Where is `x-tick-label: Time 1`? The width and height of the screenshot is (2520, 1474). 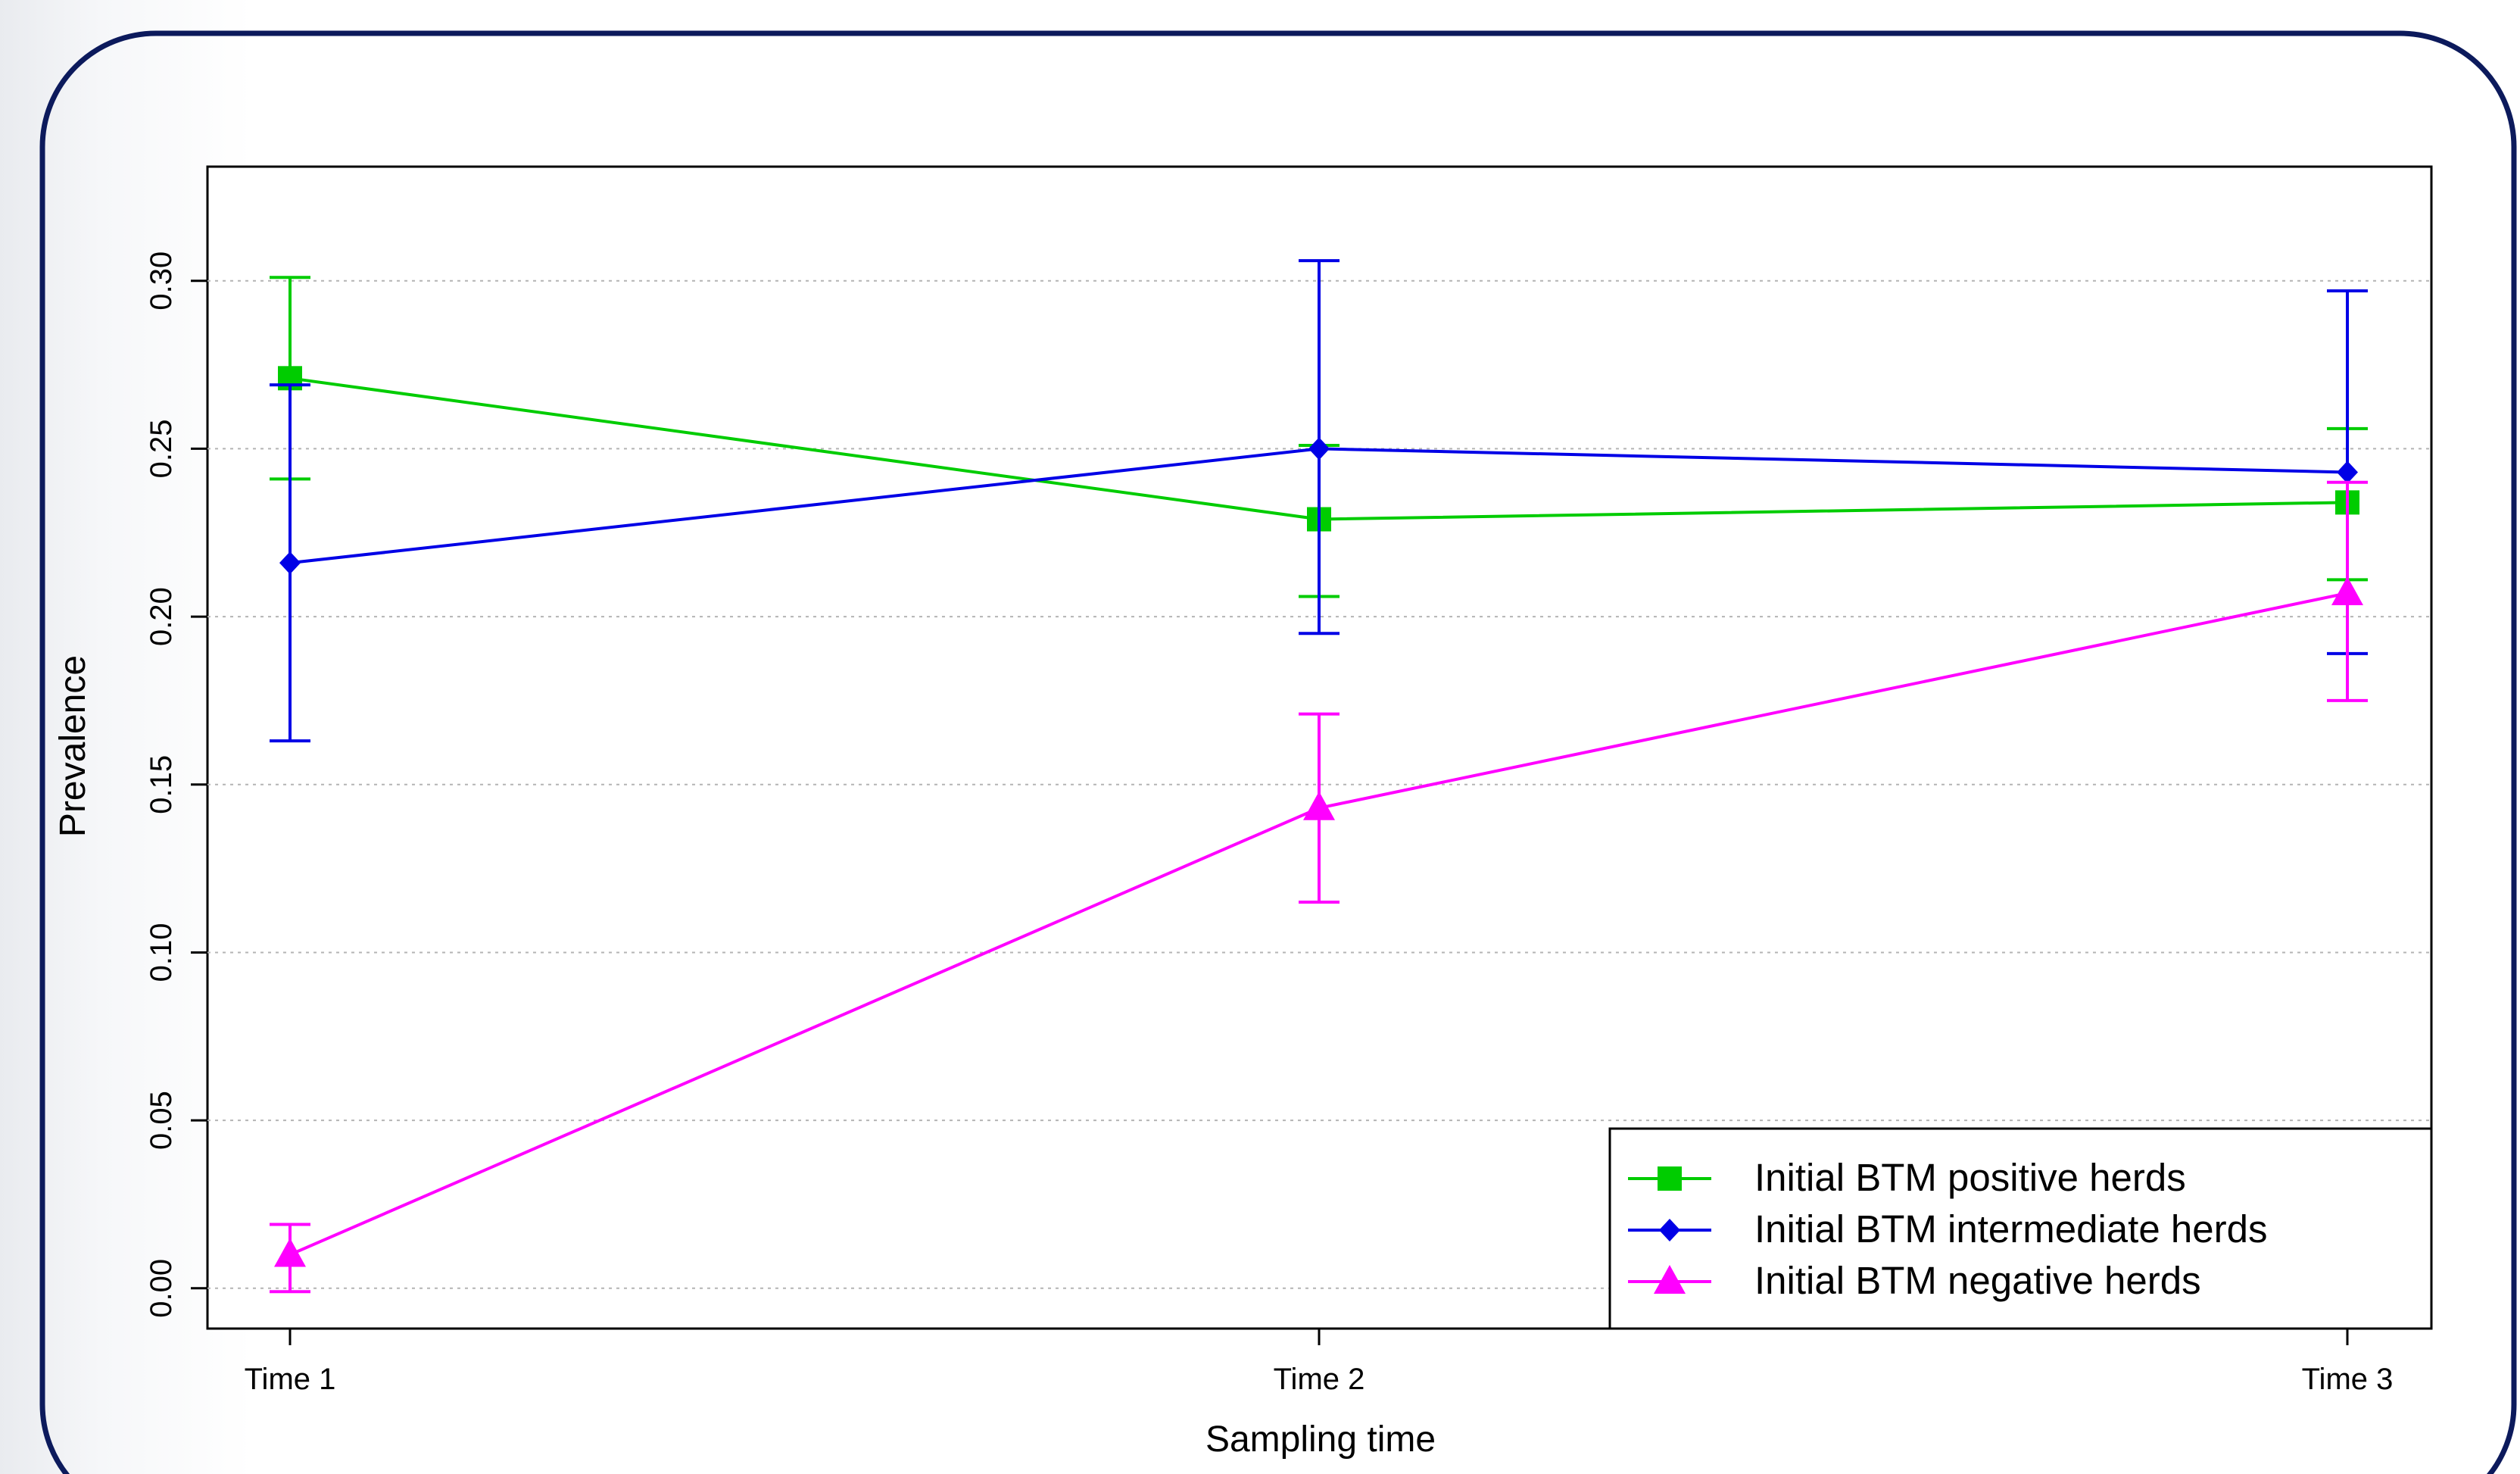 x-tick-label: Time 1 is located at coordinates (290, 1379).